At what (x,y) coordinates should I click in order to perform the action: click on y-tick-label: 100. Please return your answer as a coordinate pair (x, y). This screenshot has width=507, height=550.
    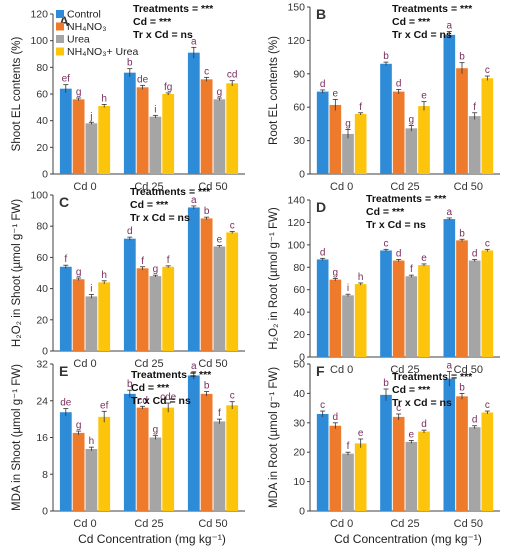
    Looking at the image, I should click on (296, 245).